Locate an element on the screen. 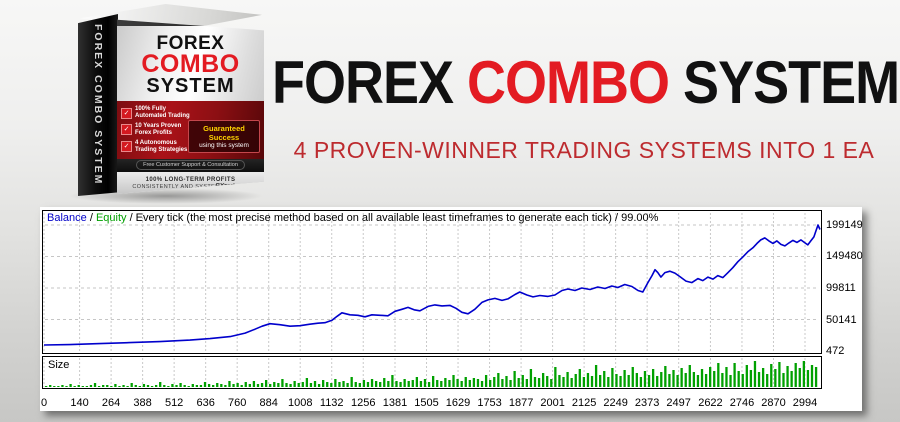 The width and height of the screenshot is (900, 422). page-title: FOREX COMBO SYSTEM is located at coordinates (586, 84).